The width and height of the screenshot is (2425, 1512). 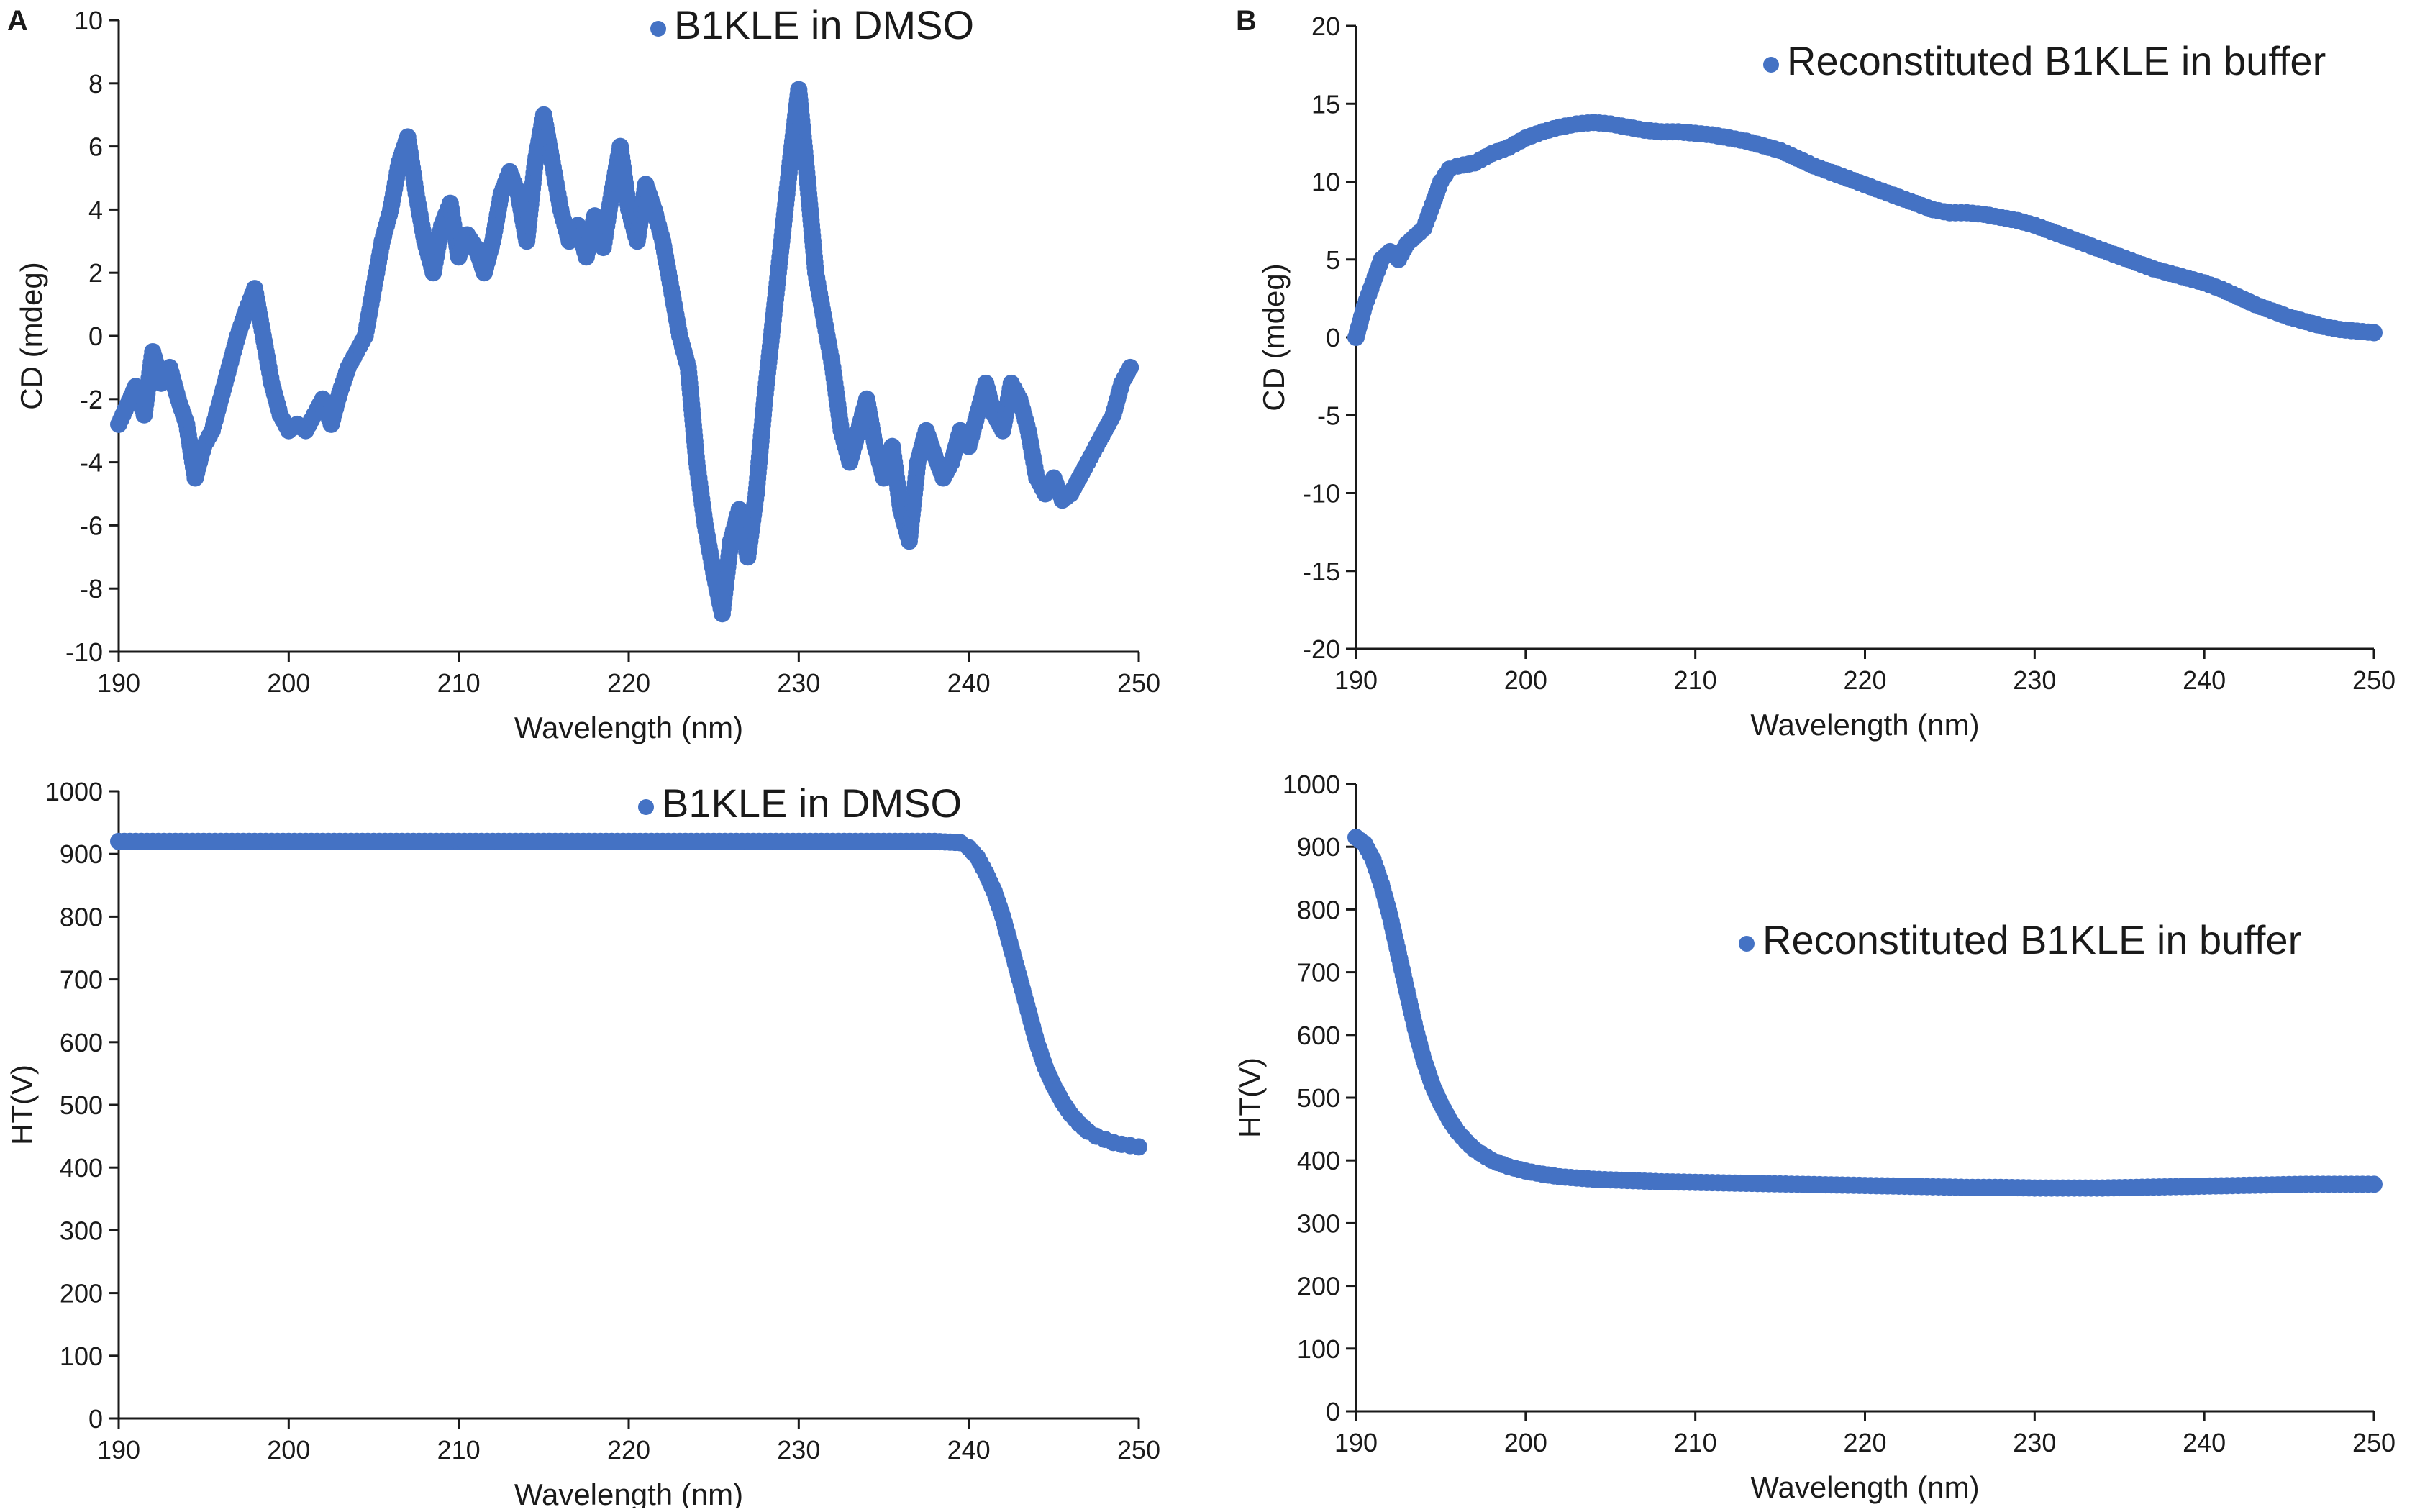 I want to click on y-tick-label: 2, so click(x=95, y=273).